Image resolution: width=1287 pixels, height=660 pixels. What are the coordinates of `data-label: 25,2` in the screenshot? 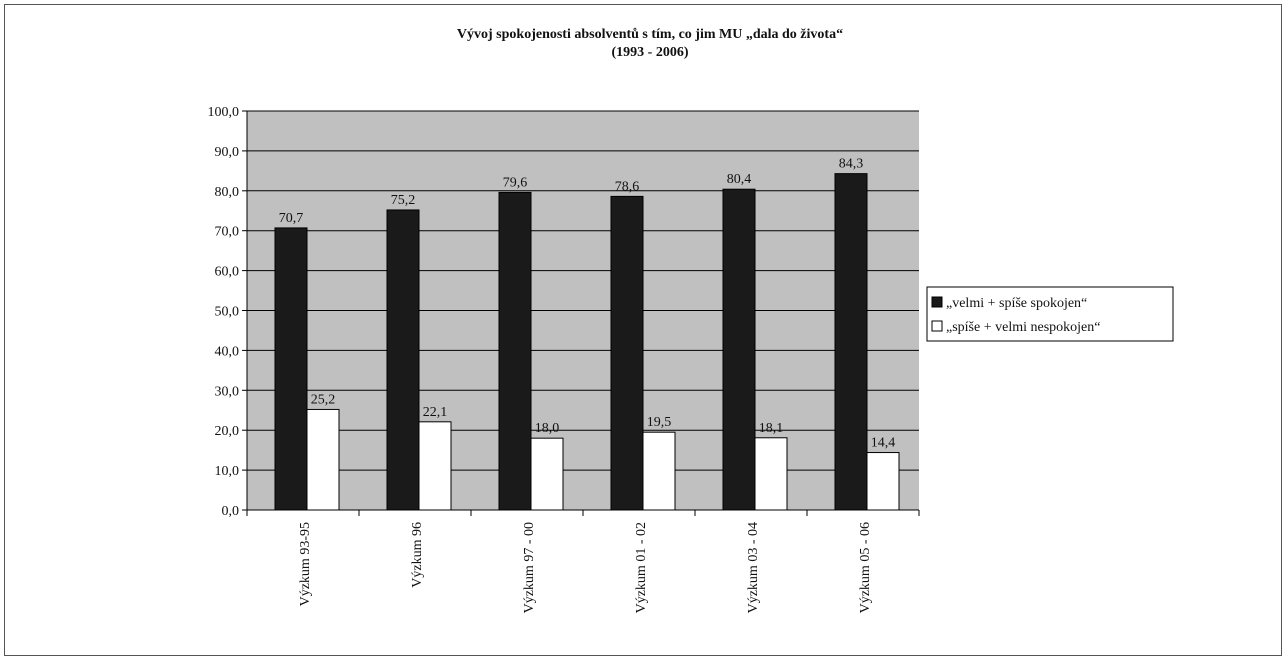 It's located at (323, 399).